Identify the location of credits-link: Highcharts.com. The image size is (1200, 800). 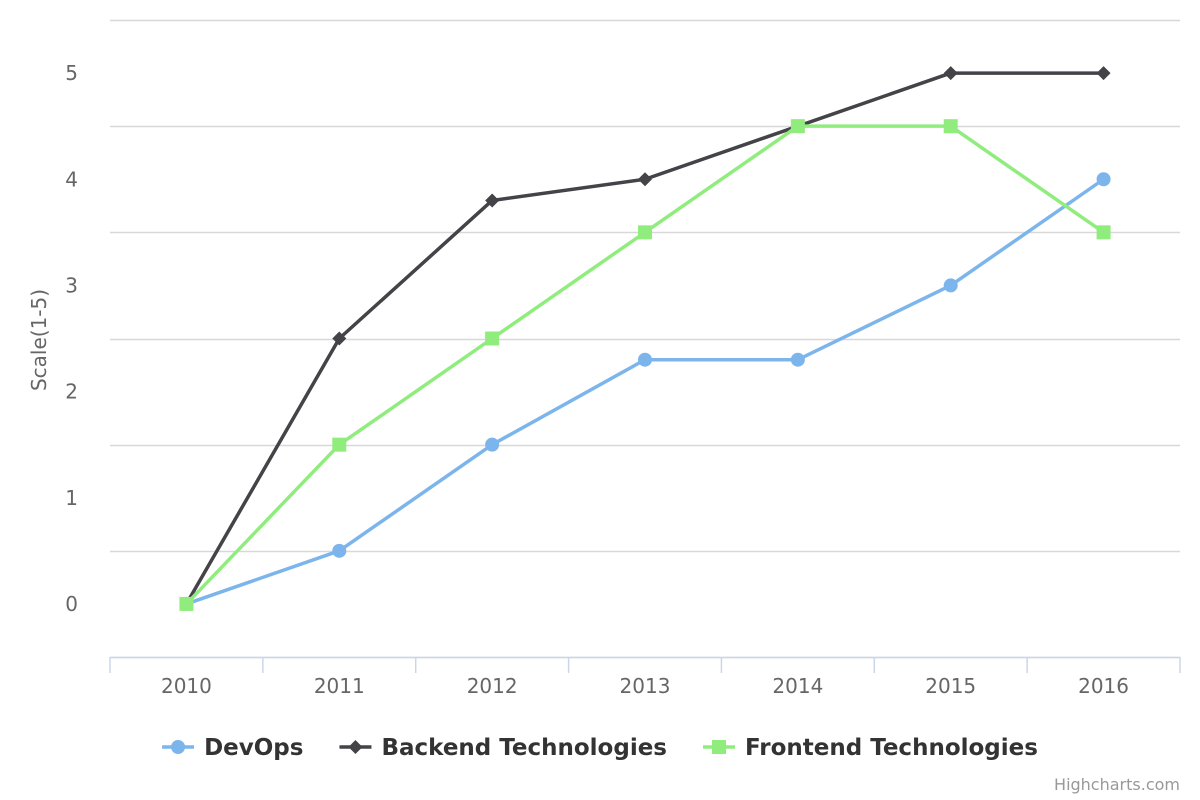
(1117, 784).